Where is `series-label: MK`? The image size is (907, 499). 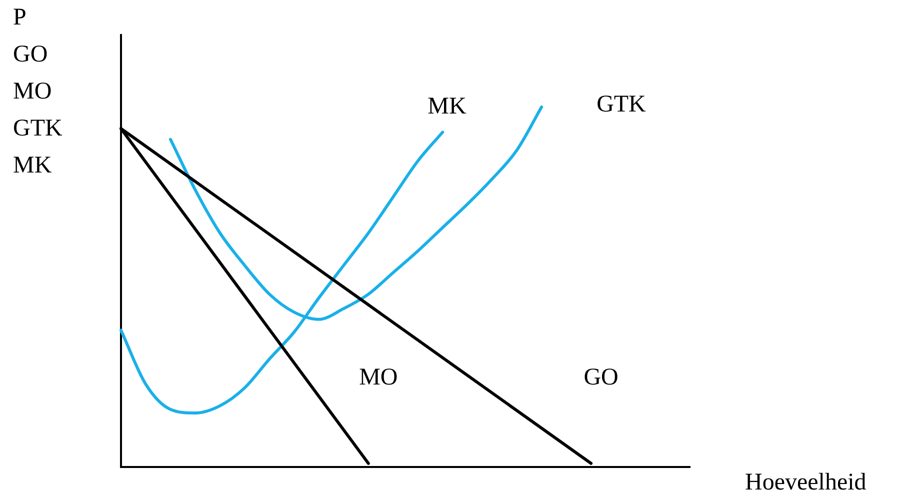
series-label: MK is located at coordinates (447, 106).